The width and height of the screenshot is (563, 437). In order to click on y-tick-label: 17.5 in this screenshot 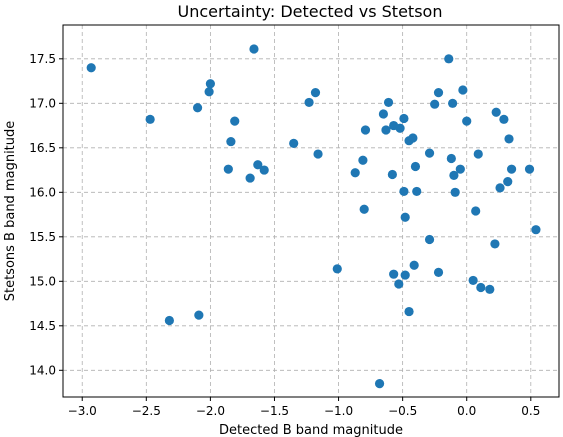, I will do `click(42, 59)`.